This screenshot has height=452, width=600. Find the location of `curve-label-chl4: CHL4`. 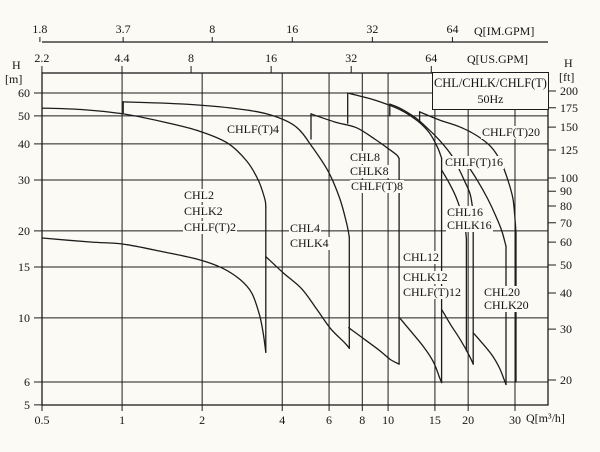

curve-label-chl4: CHL4 is located at coordinates (305, 228).